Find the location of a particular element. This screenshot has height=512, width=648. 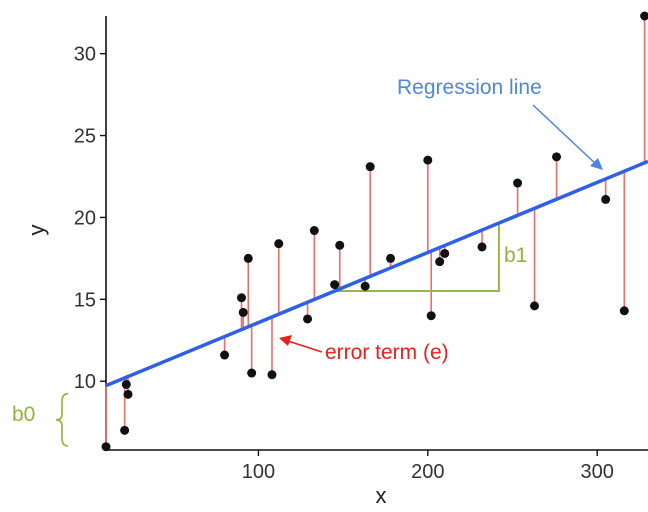

y-axis-ticks: 10 15 20 25 30 is located at coordinates (90, 219).